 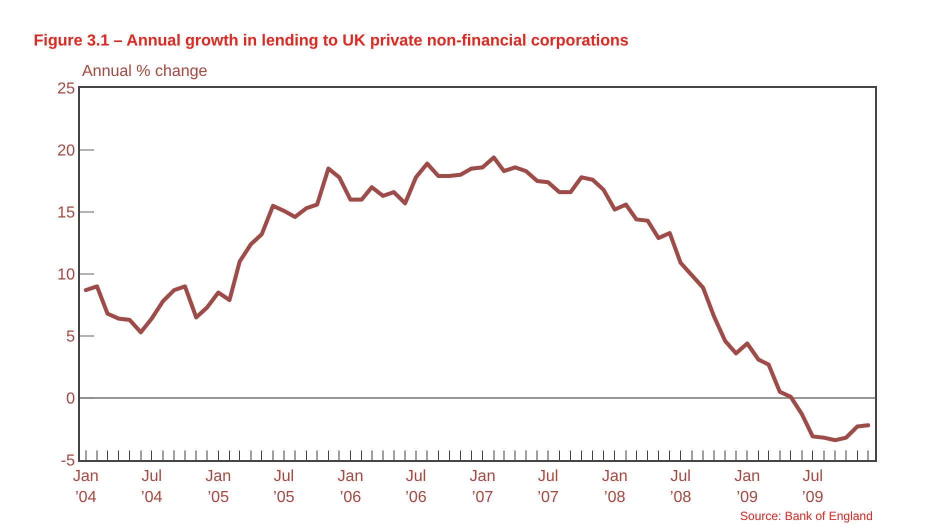 I want to click on source-note: Source: Bank of England, so click(x=806, y=516).